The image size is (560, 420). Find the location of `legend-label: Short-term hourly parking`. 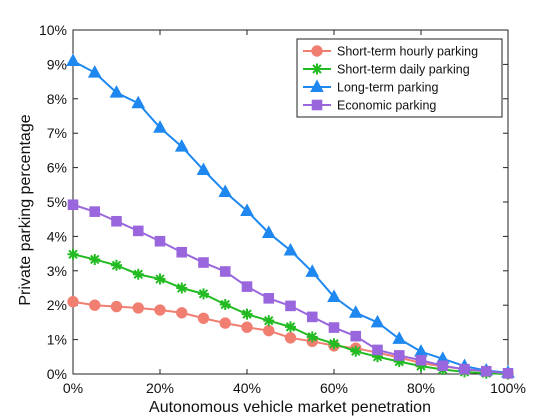

legend-label: Short-term hourly parking is located at coordinates (407, 52).